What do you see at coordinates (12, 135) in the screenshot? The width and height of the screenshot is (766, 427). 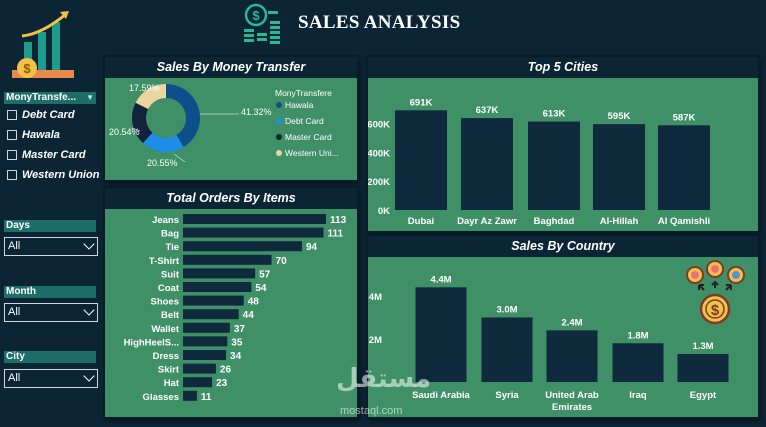 I see `checkbox-hawala` at bounding box center [12, 135].